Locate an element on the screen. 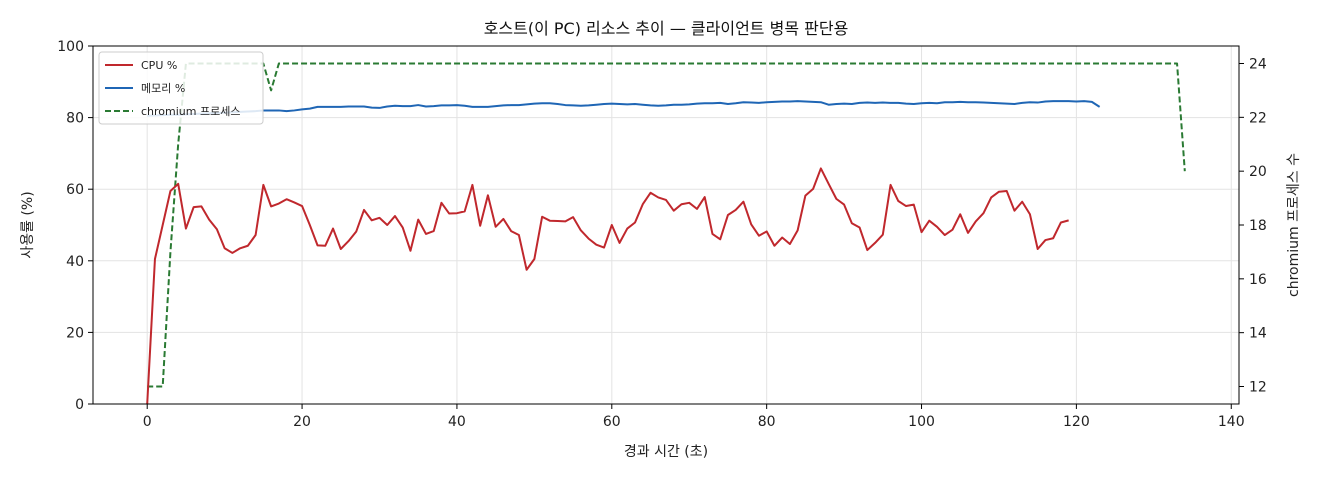 This screenshot has width=1320, height=480. y-tick-label: 40 is located at coordinates (75, 262).